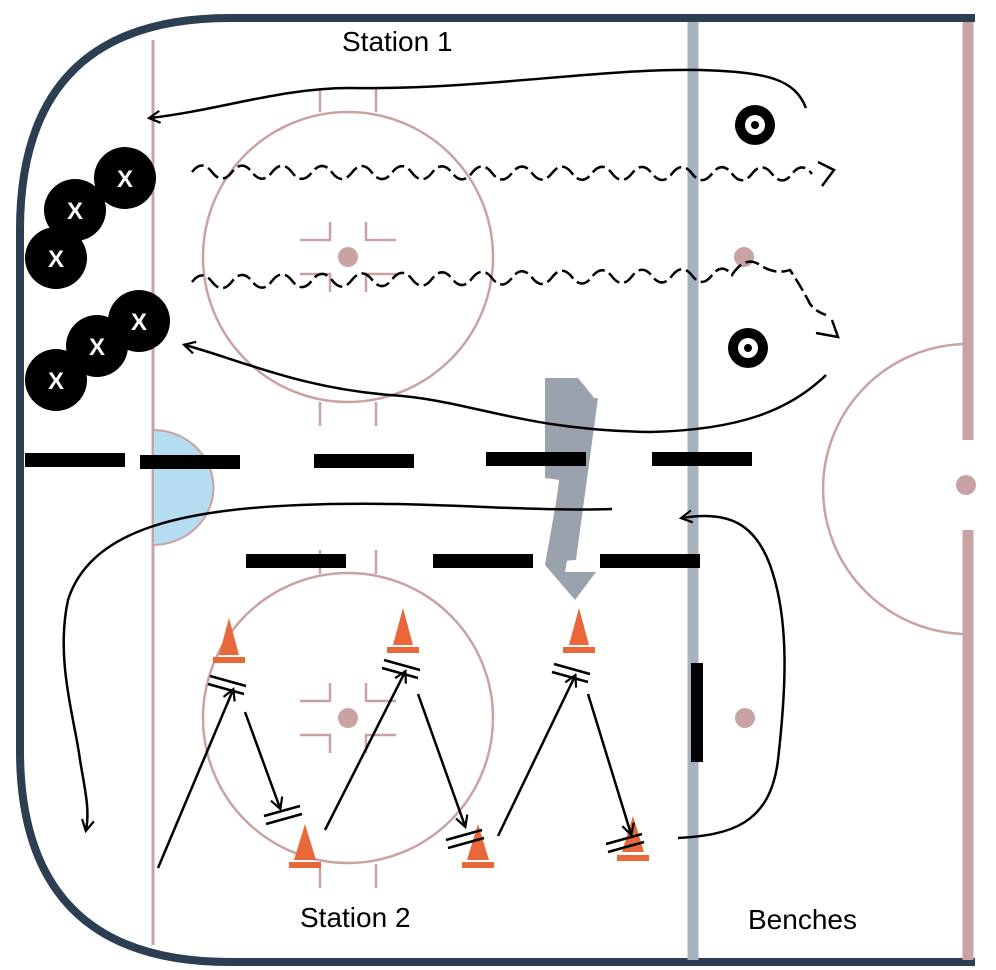 The height and width of the screenshot is (970, 996). I want to click on neutral-dot-lower, so click(745, 718).